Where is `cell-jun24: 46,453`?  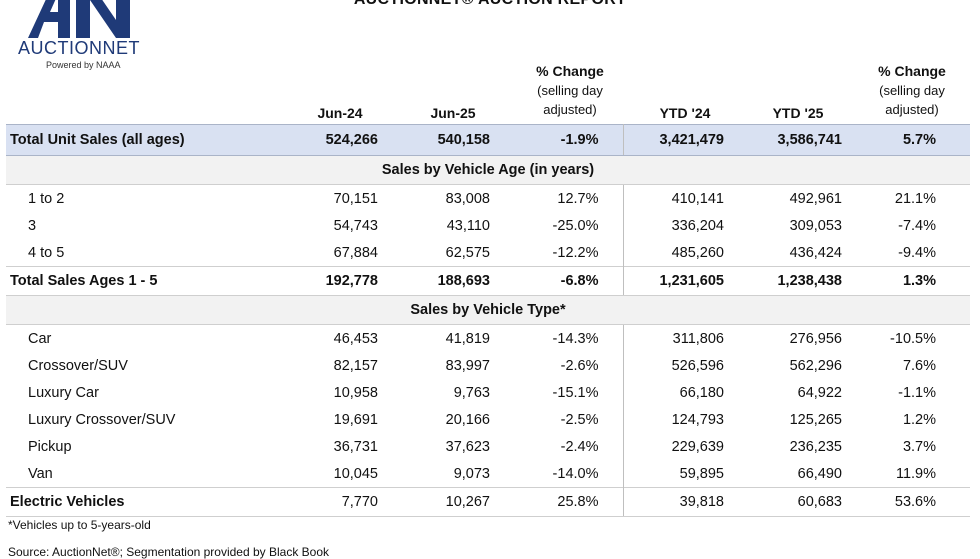
cell-jun24: 46,453 is located at coordinates (355, 338).